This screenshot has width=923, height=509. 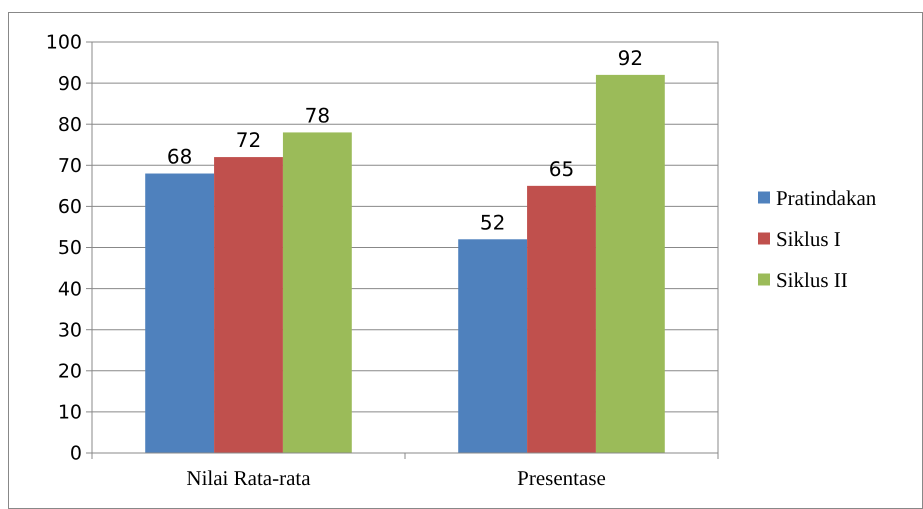 I want to click on y-tick-label: 10, so click(x=70, y=413).